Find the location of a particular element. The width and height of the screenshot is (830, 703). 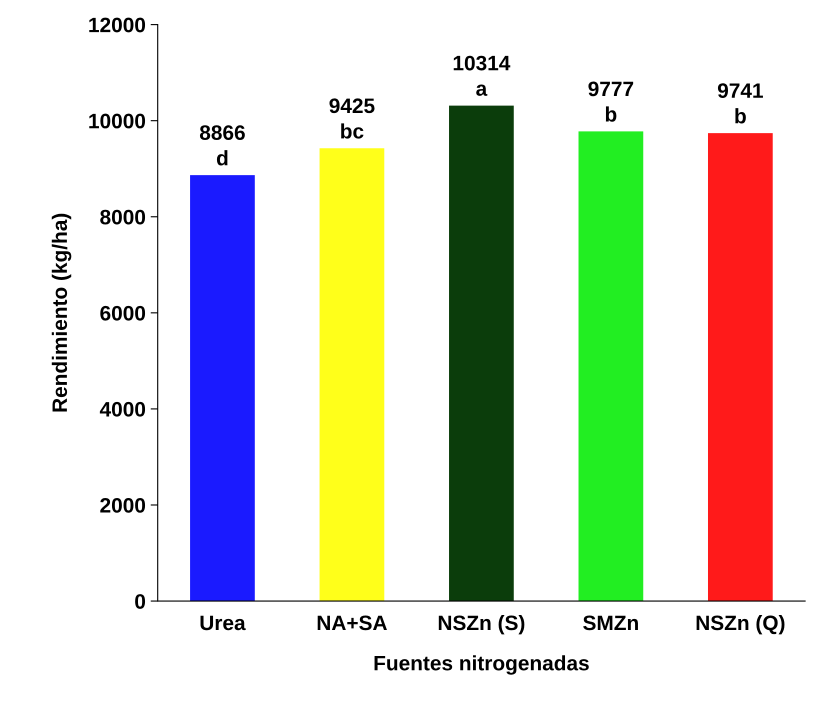

y-tick-label: 10000 is located at coordinates (117, 121).